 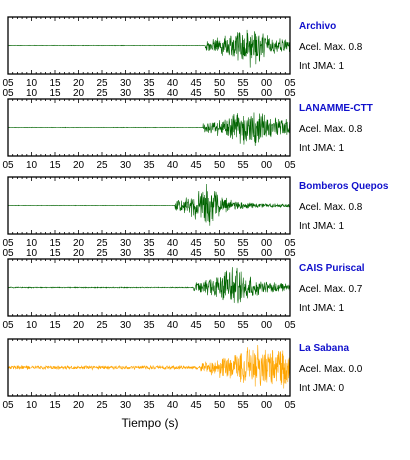 I want to click on station-name: Archivo, so click(x=318, y=26).